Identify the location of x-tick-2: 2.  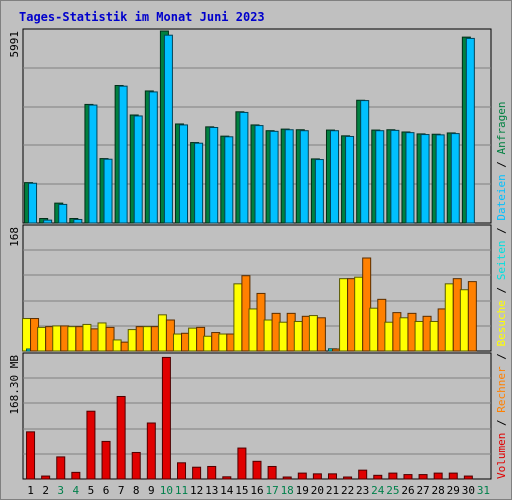
(45, 490).